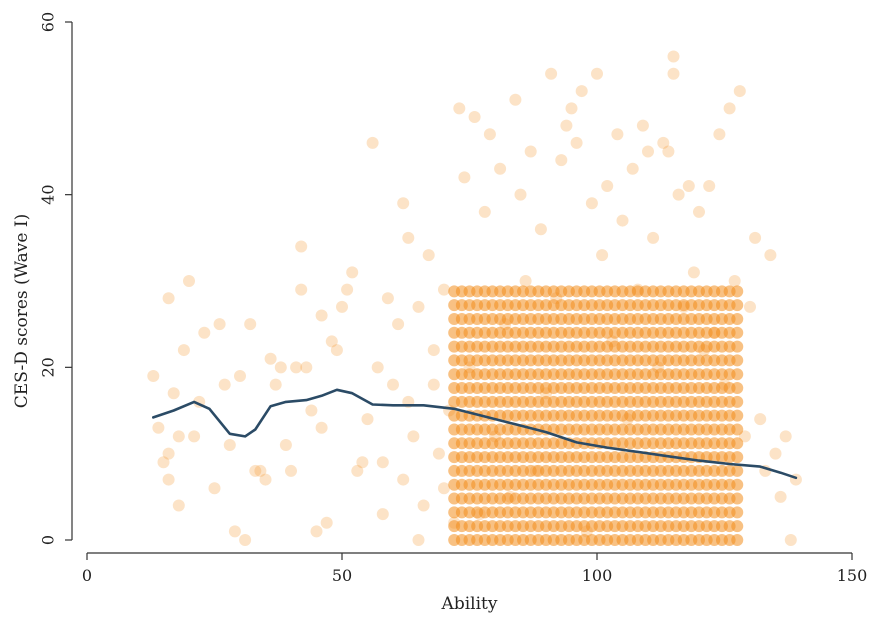 Image resolution: width=871 pixels, height=617 pixels. I want to click on x-tick-label: 0, so click(87, 575).